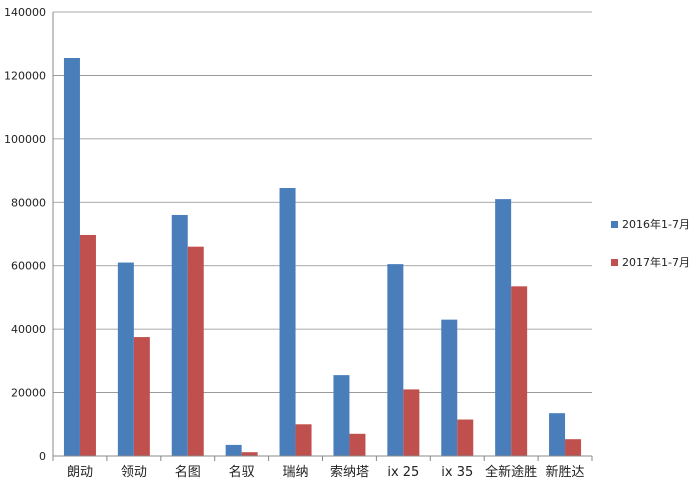  Describe the element at coordinates (403, 472) in the screenshot. I see `x-tick-label: ix 25` at that location.